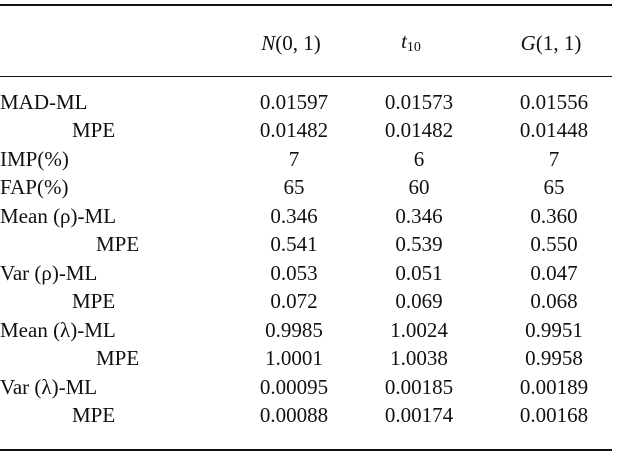  Describe the element at coordinates (306, 188) in the screenshot. I see `table-row: FAP(%) 65 60 65` at that location.